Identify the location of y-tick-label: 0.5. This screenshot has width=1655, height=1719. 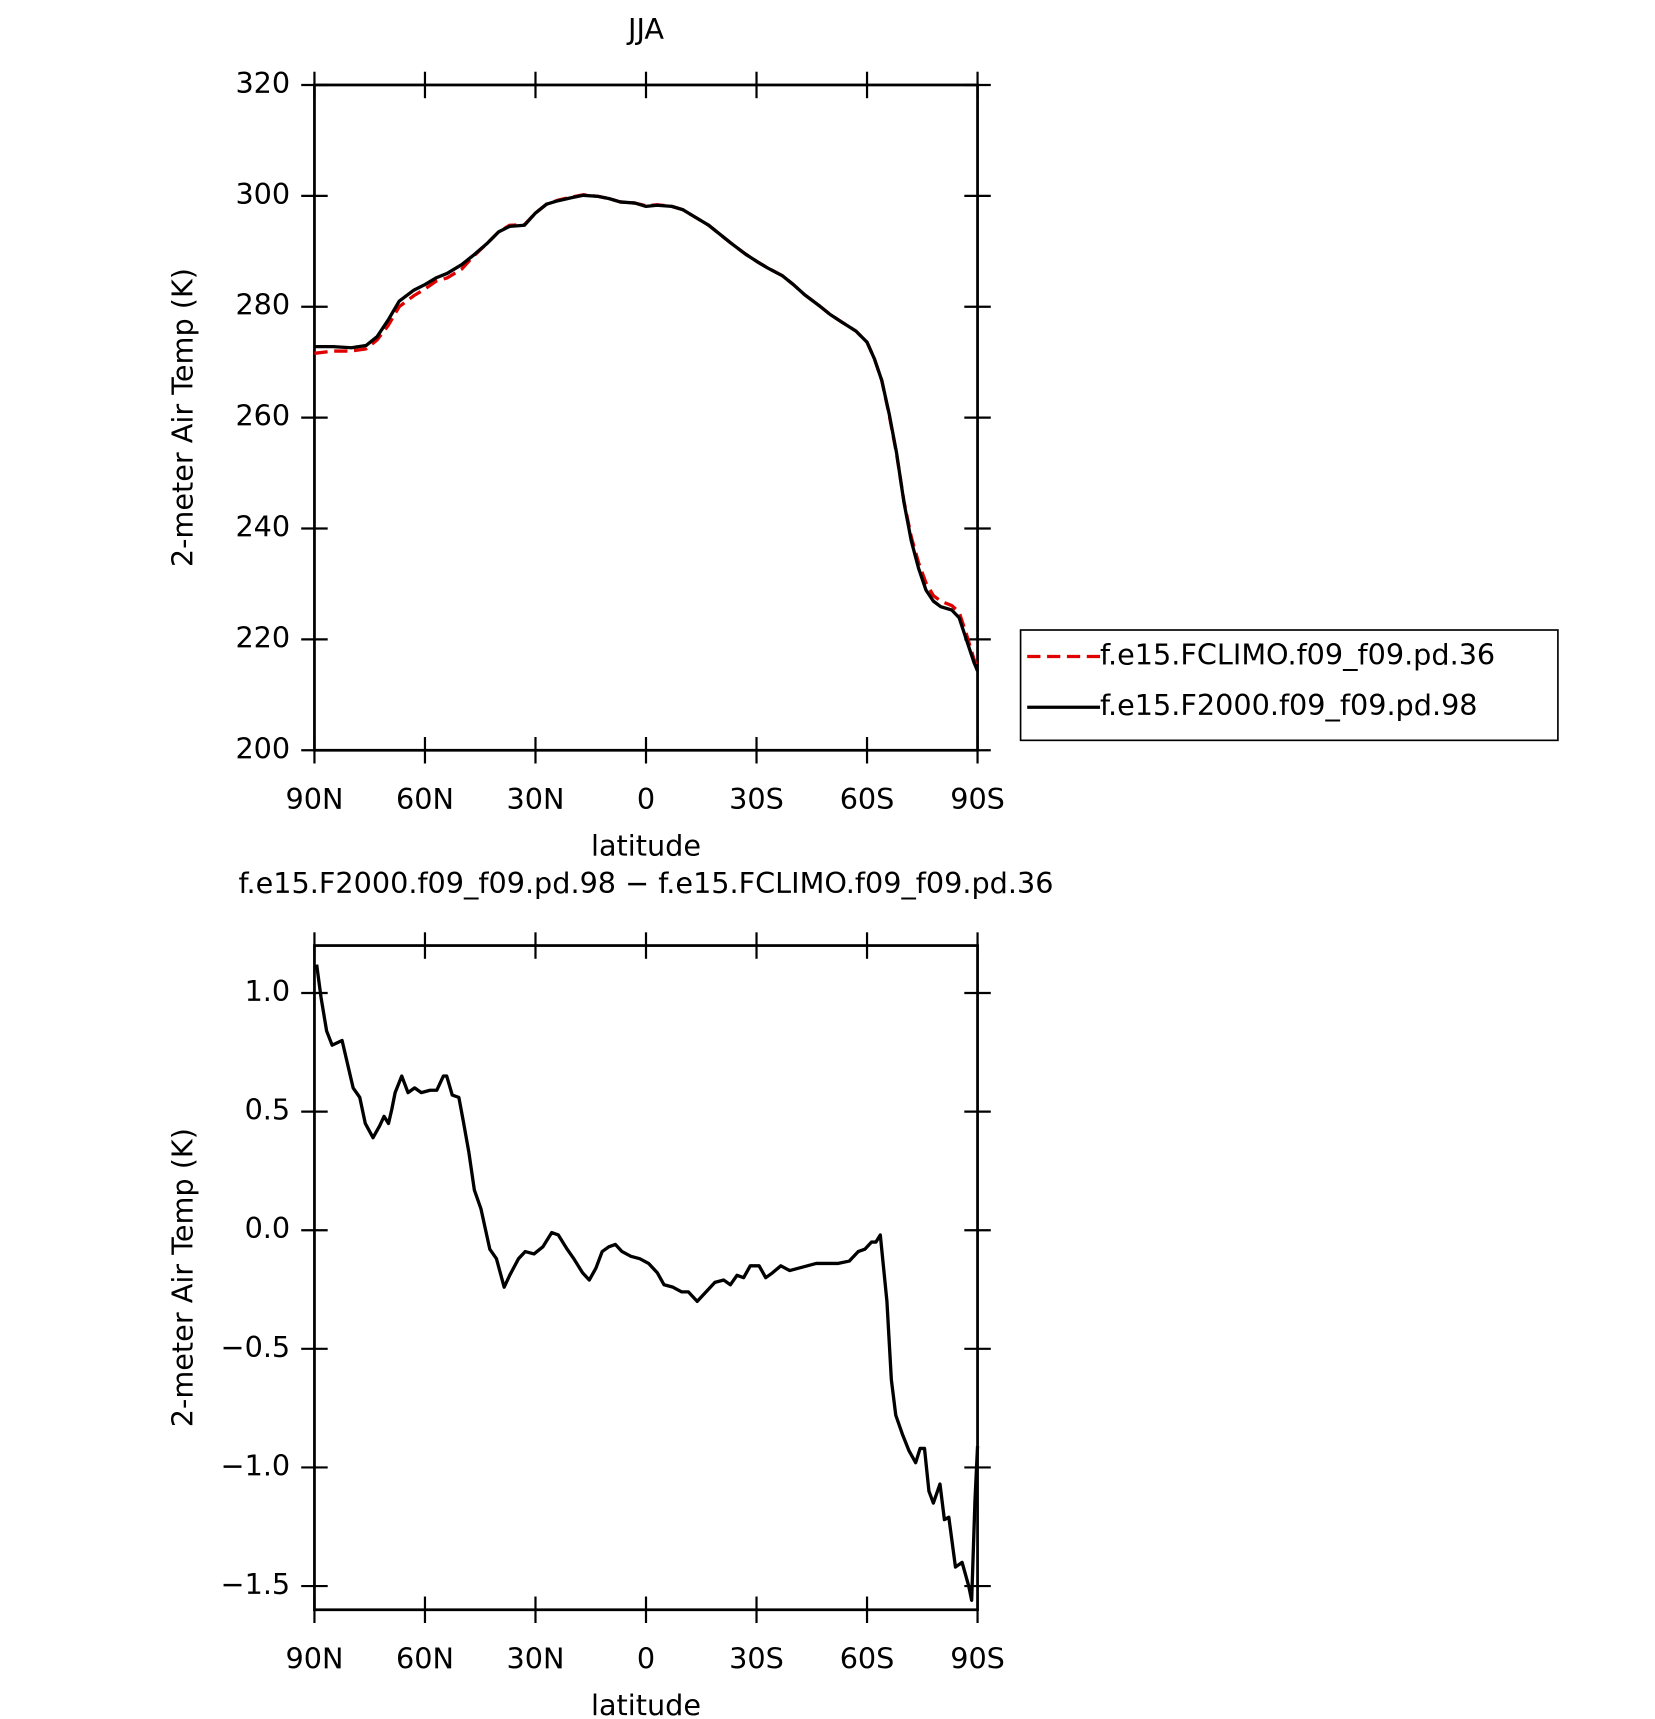
(268, 1110).